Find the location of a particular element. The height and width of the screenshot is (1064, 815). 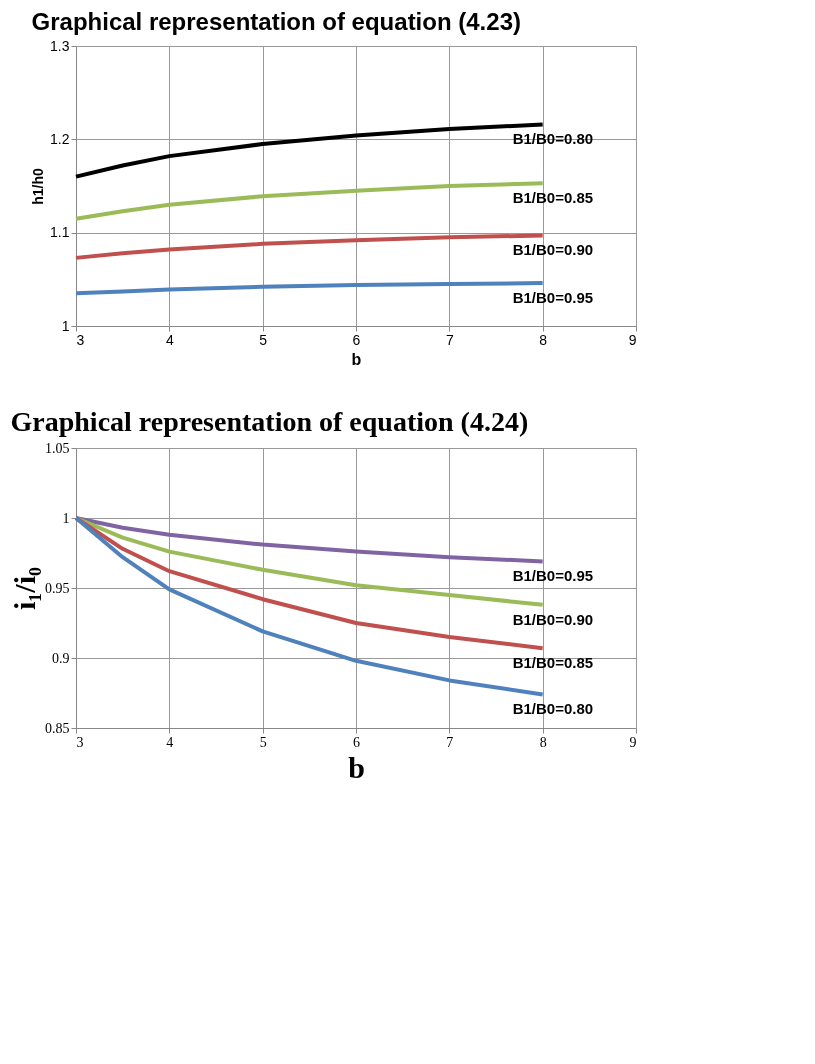

chart-title: Graphical representation of equation (4.23) is located at coordinates (276, 21).